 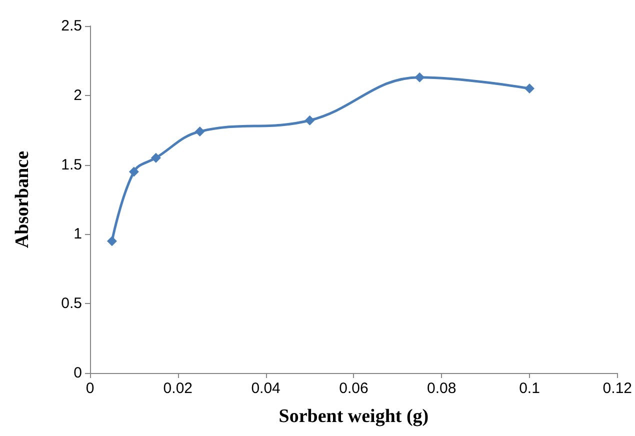 What do you see at coordinates (529, 388) in the screenshot?
I see `x-tick-label: 0.1` at bounding box center [529, 388].